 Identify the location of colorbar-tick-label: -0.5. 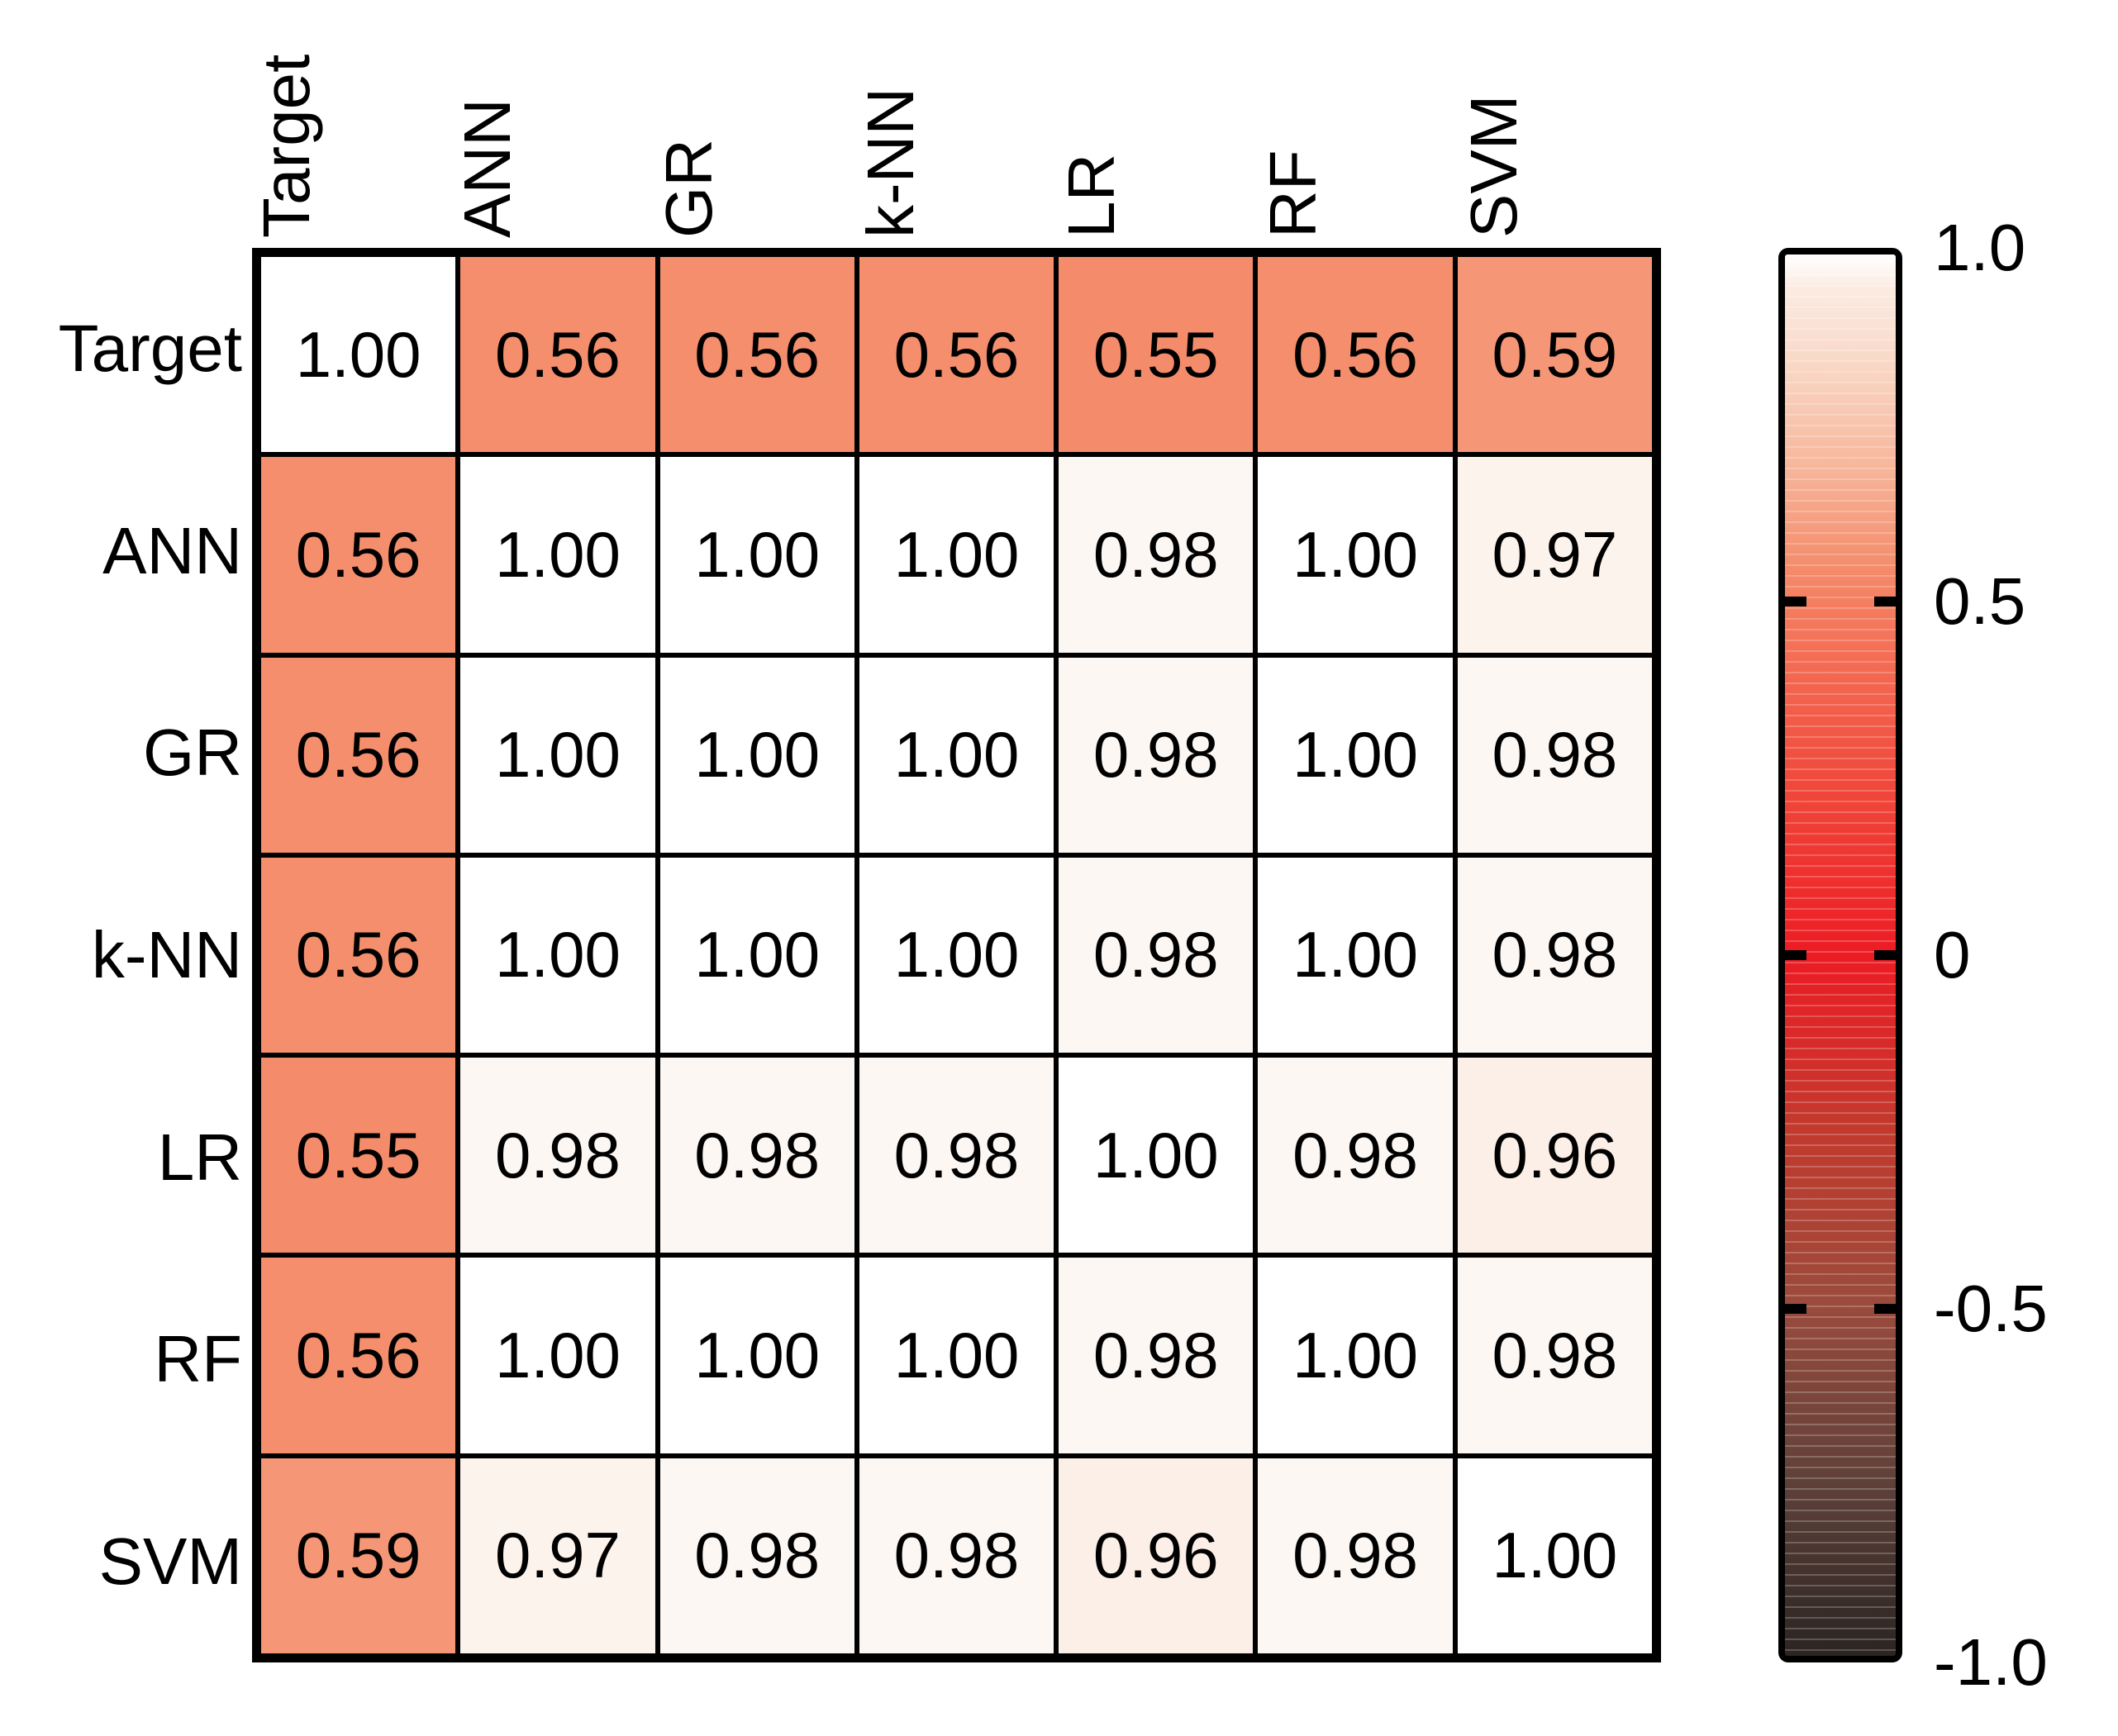
(1991, 1308).